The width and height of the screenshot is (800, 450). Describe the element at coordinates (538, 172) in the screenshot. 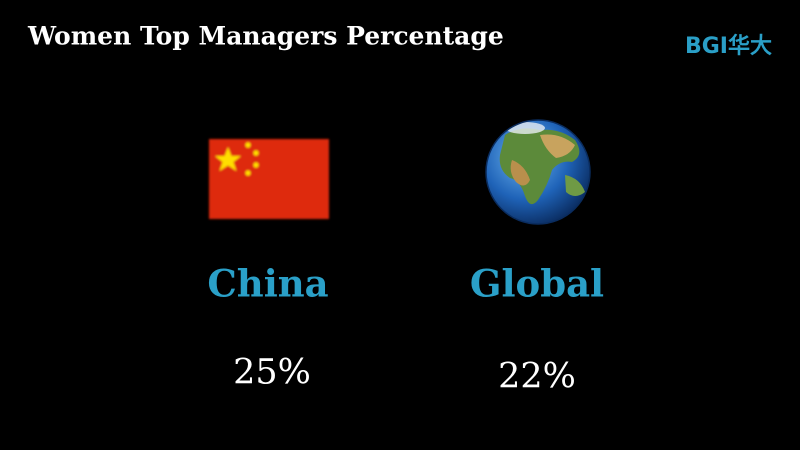

I see `globe` at that location.